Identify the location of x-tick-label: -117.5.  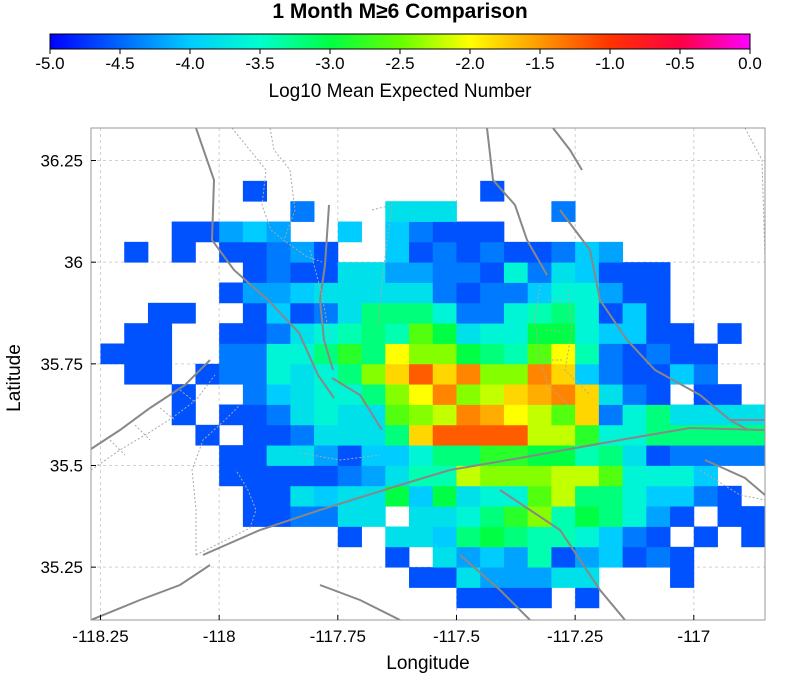
(456, 636).